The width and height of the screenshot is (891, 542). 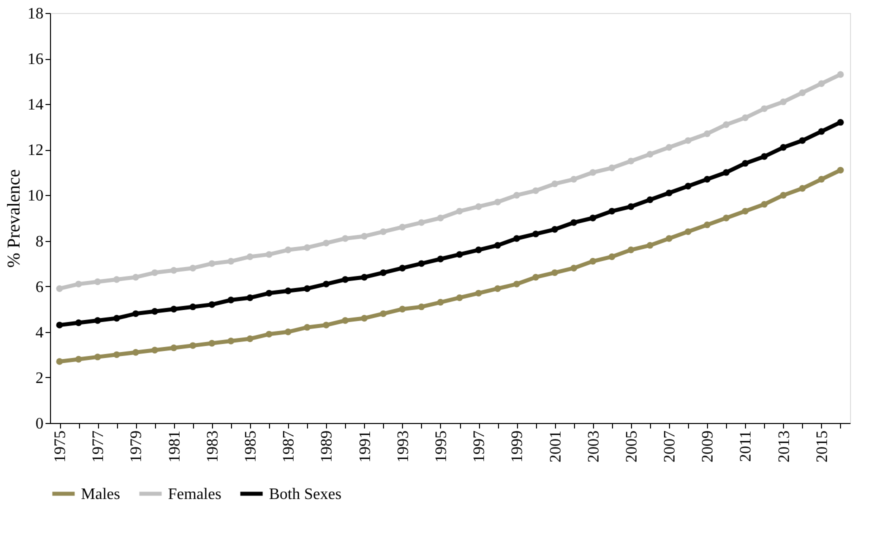 What do you see at coordinates (593, 446) in the screenshot?
I see `x-tick-label: 2003` at bounding box center [593, 446].